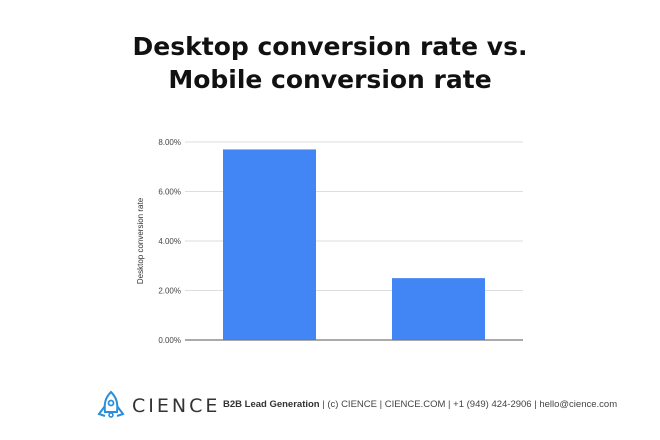 Image resolution: width=660 pixels, height=440 pixels. What do you see at coordinates (176, 406) in the screenshot?
I see `brand-name: CIENCE` at bounding box center [176, 406].